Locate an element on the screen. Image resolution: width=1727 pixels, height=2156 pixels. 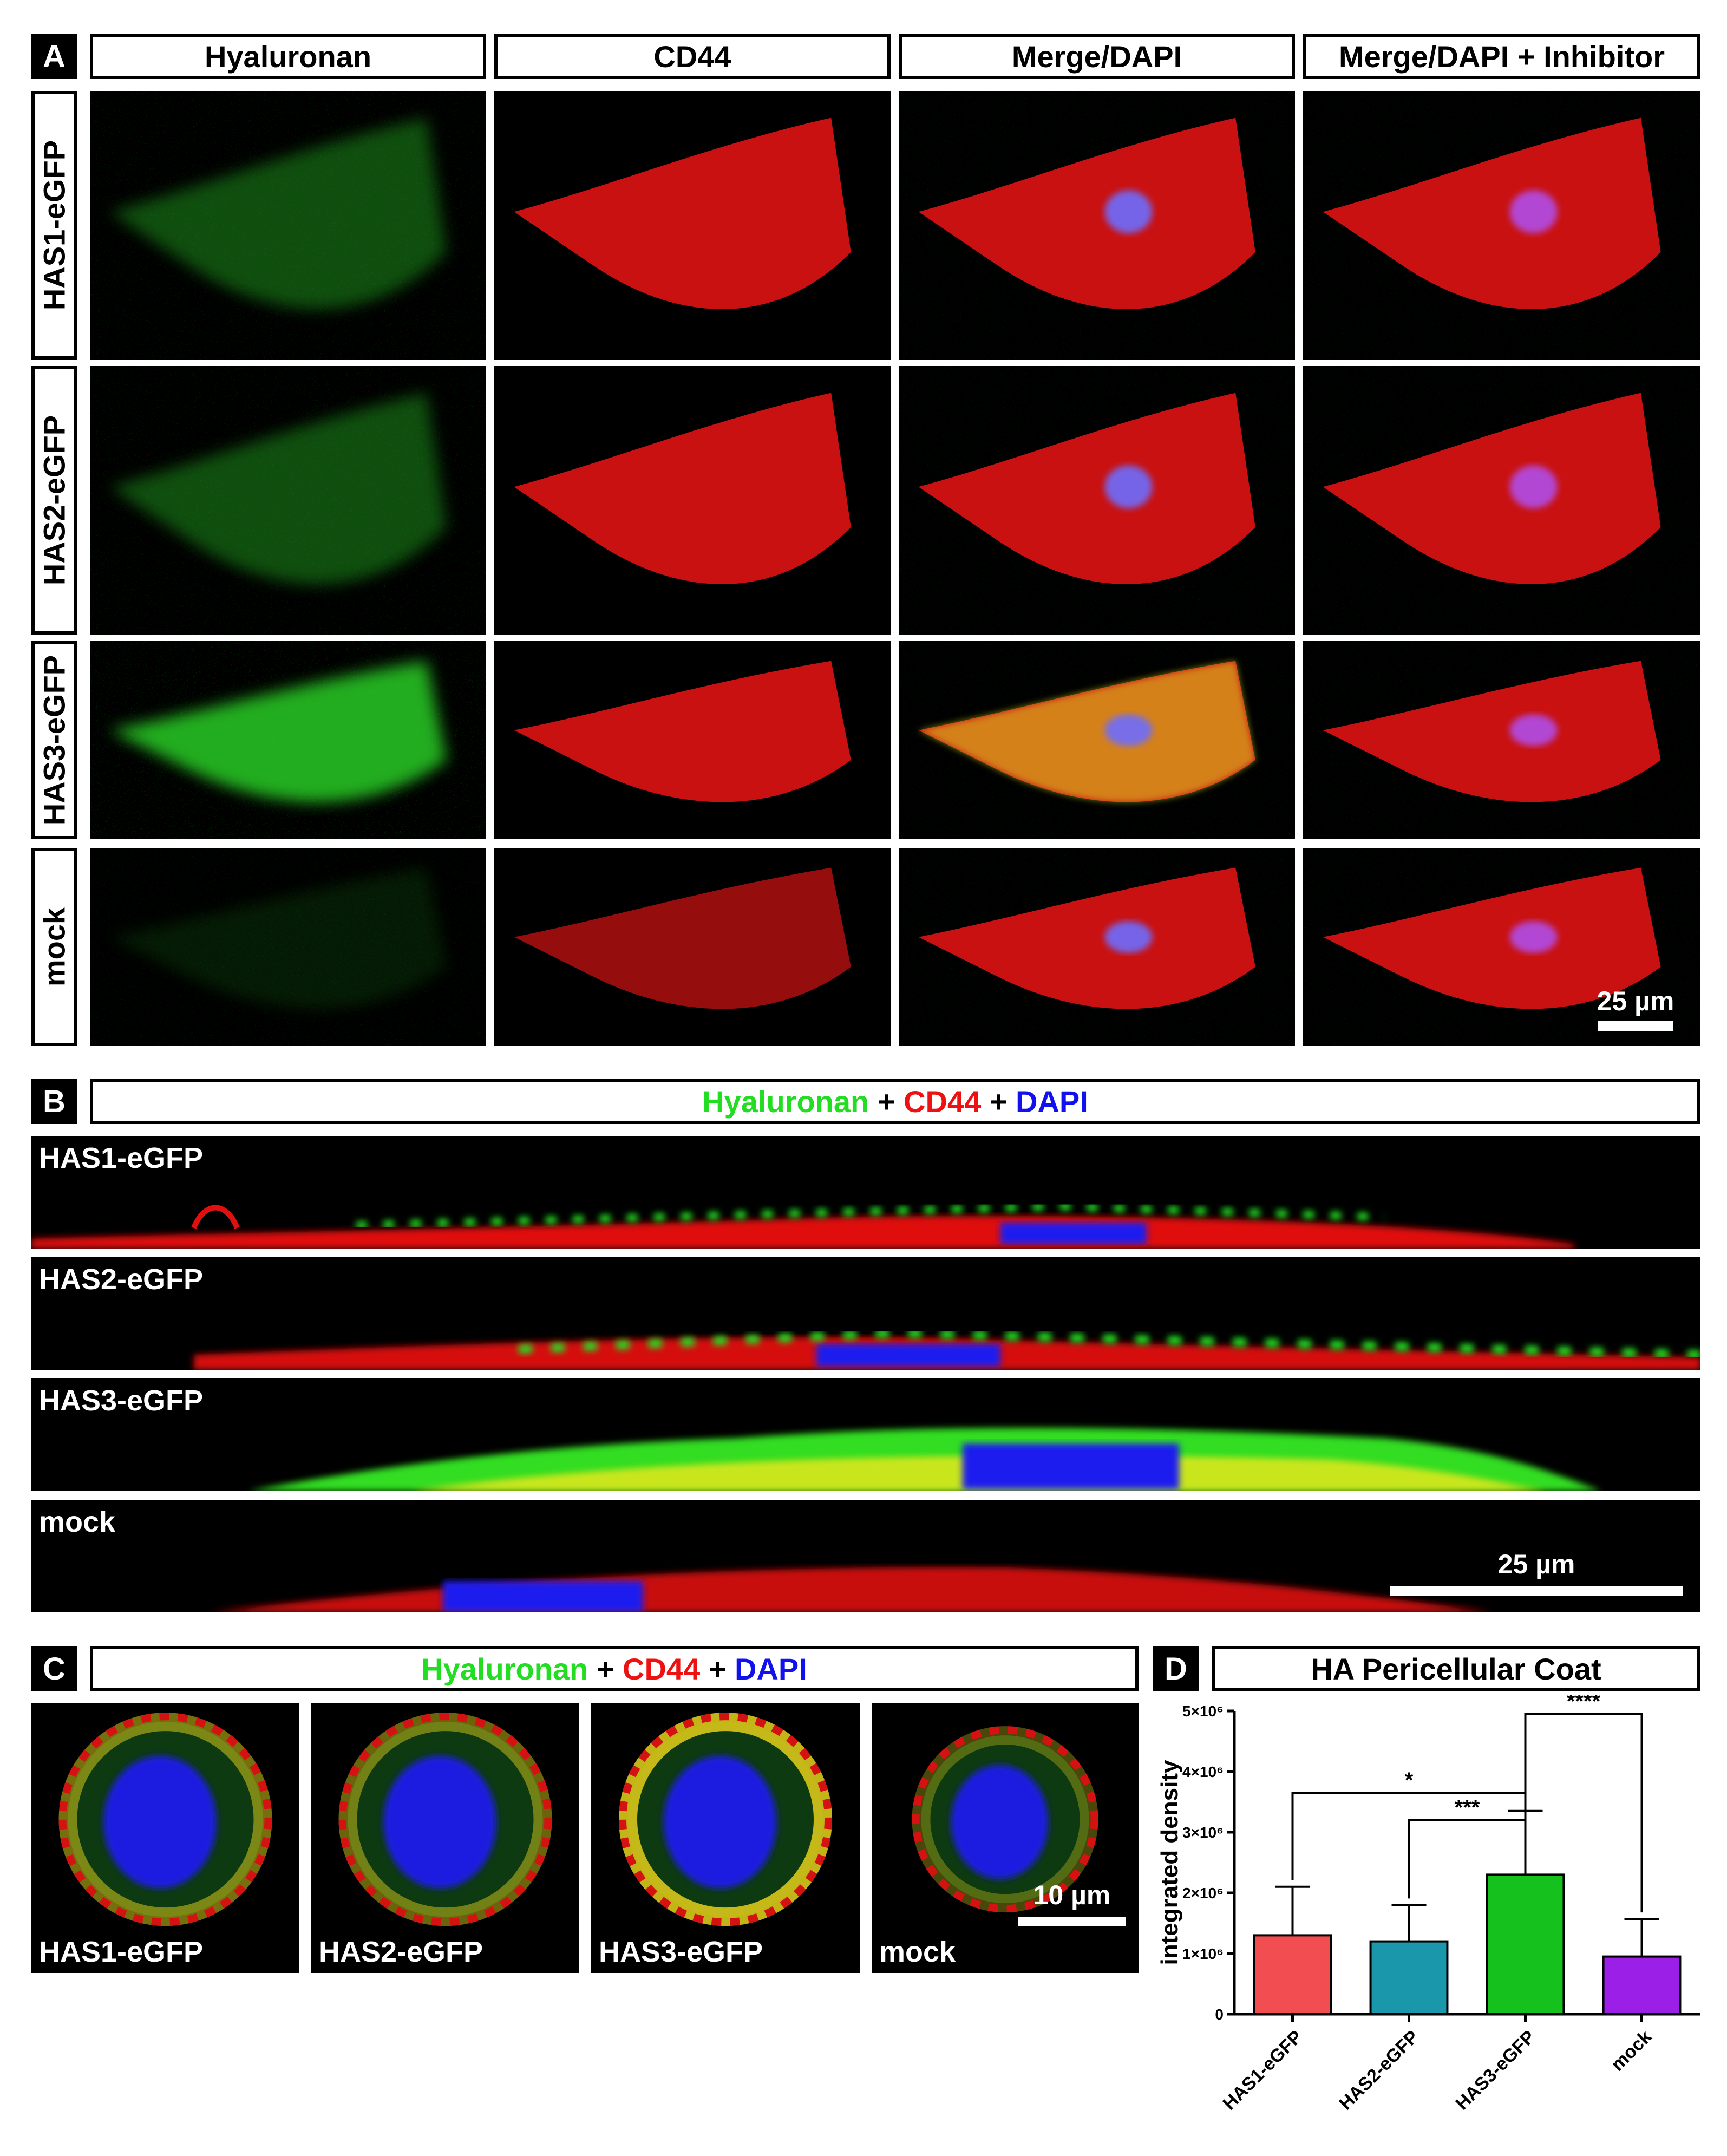
legend-c-cd44: CD44 is located at coordinates (662, 1668).